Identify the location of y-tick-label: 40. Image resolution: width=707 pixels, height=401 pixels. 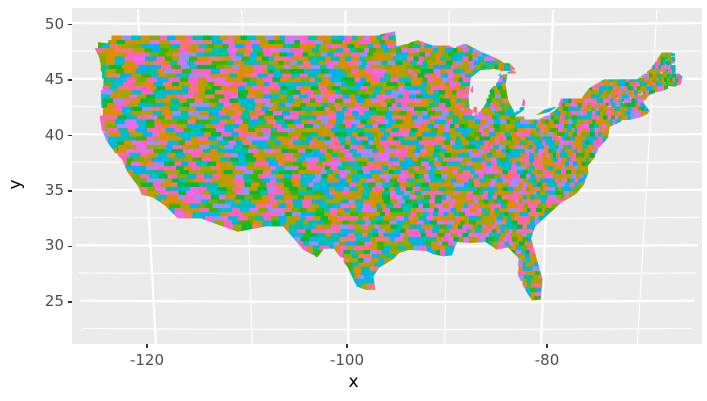
(54, 134).